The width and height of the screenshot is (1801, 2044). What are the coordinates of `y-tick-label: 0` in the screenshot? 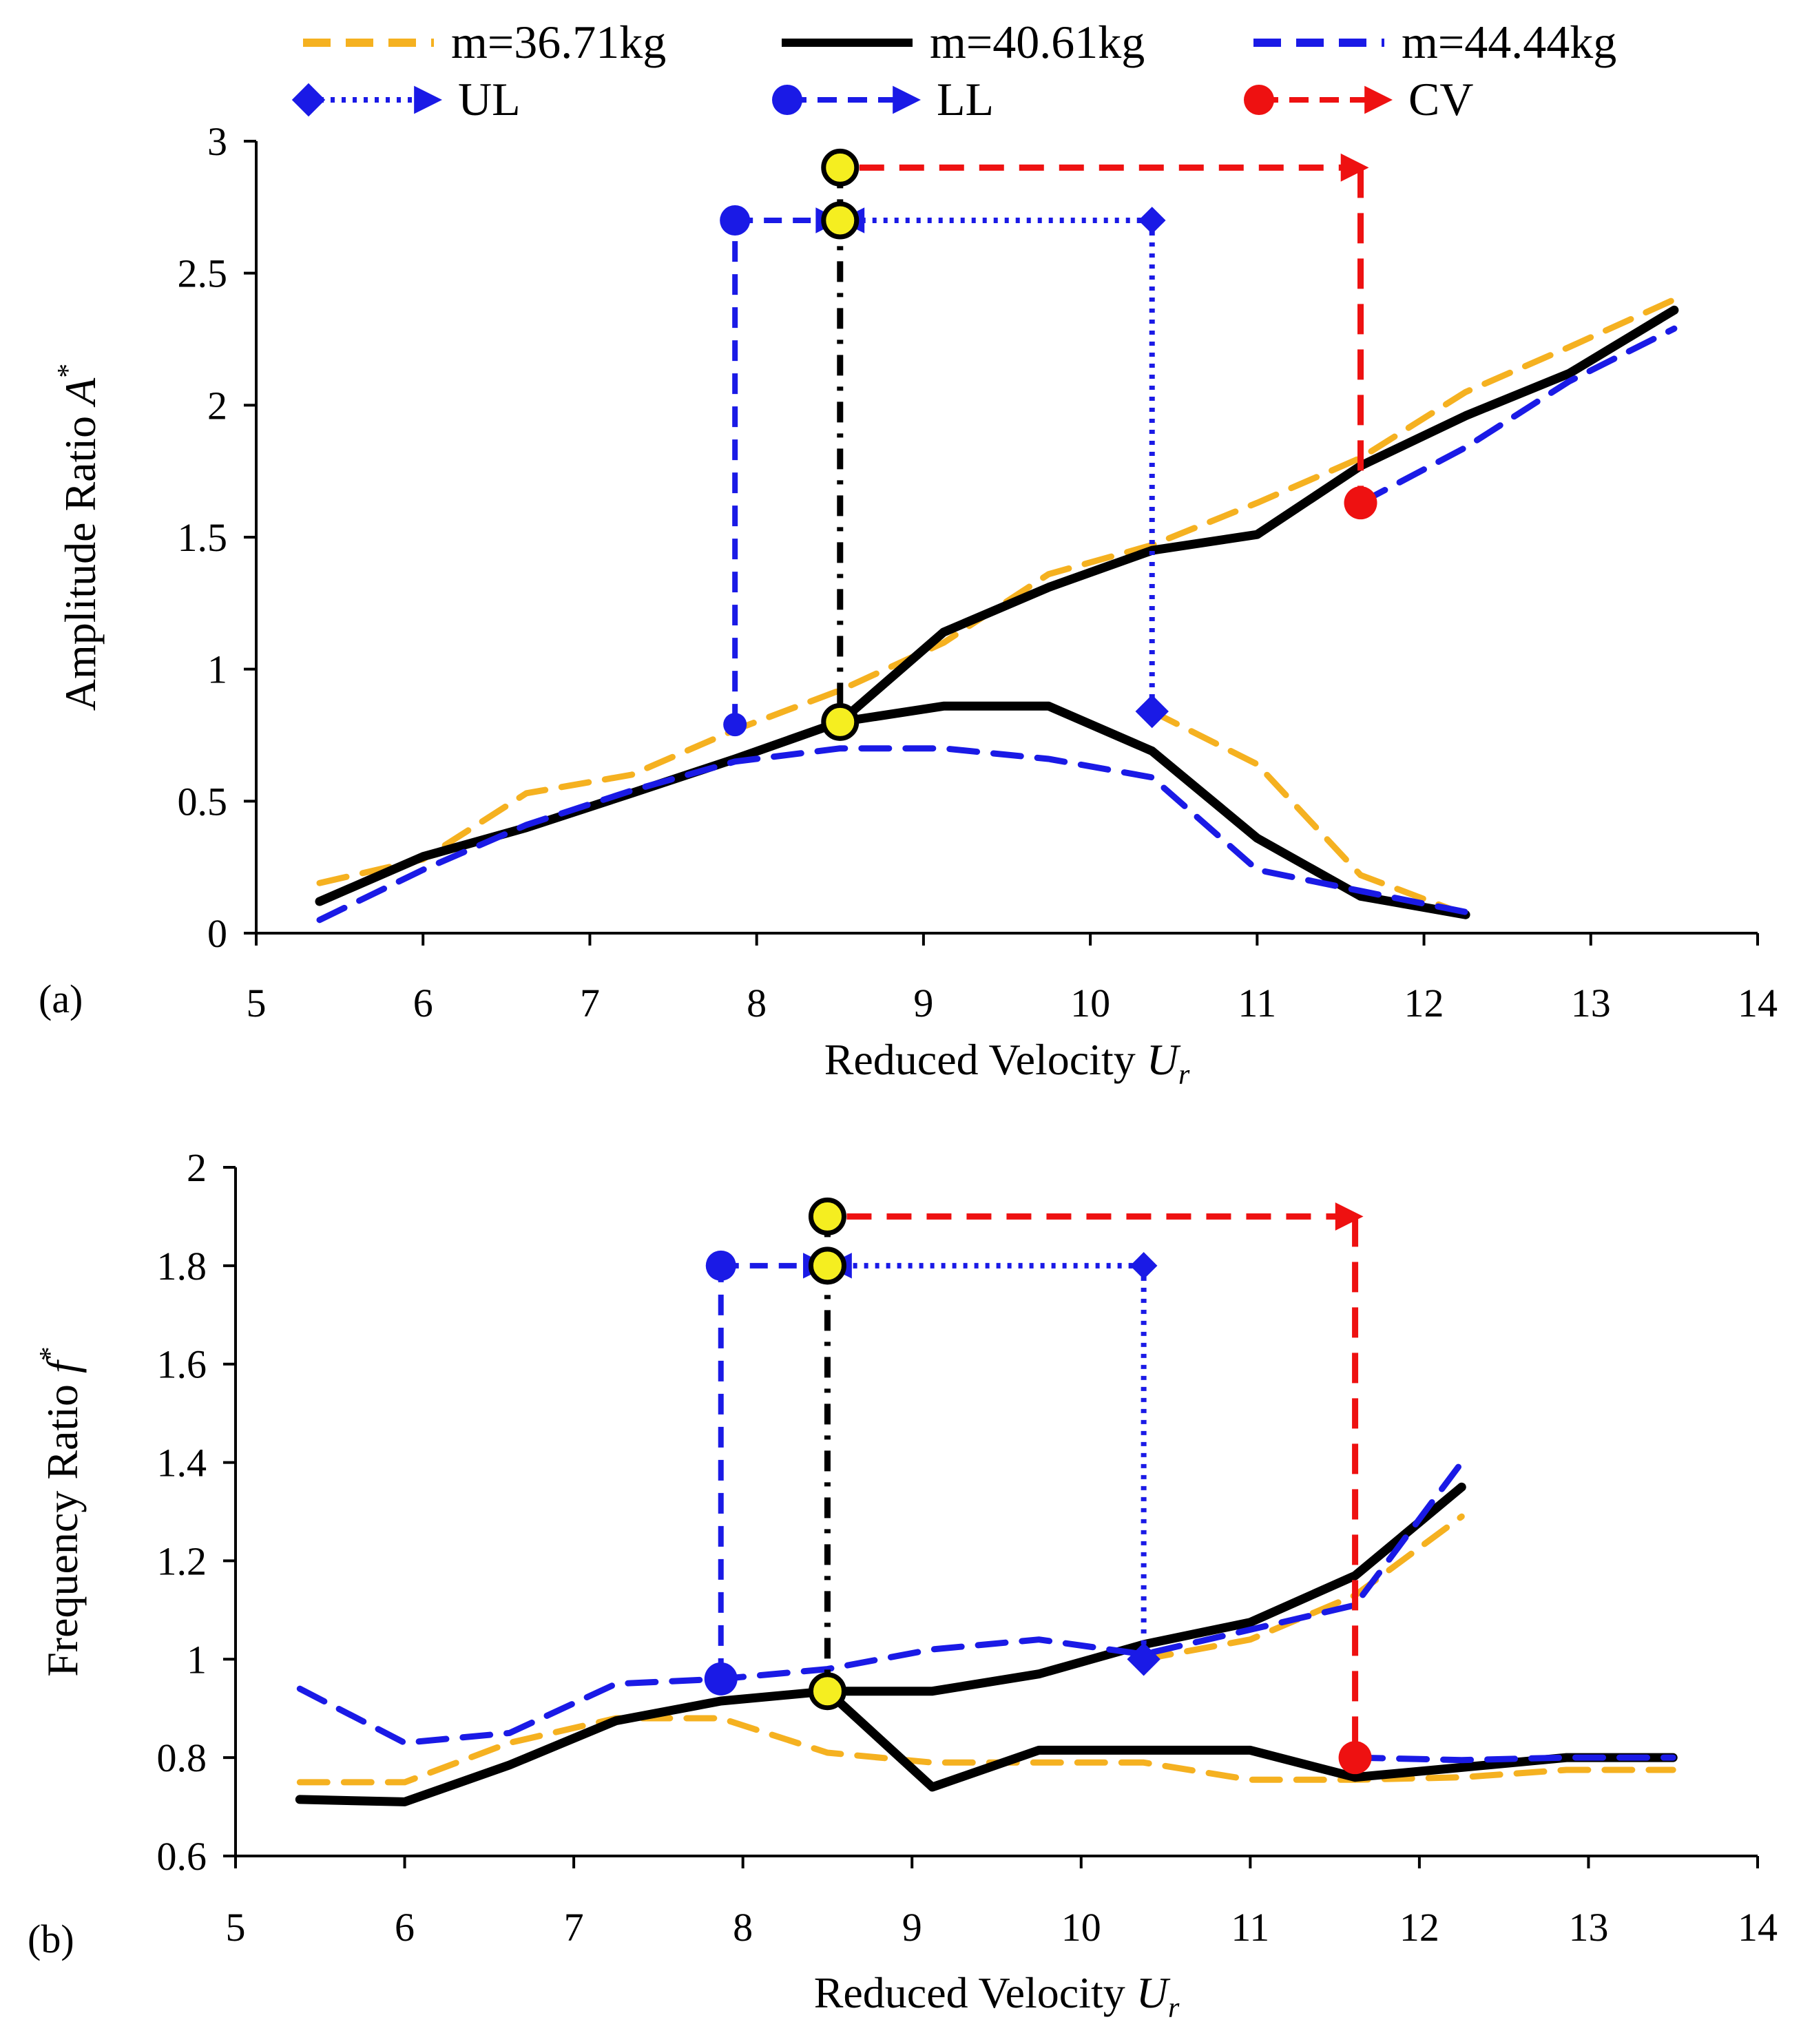 It's located at (217, 933).